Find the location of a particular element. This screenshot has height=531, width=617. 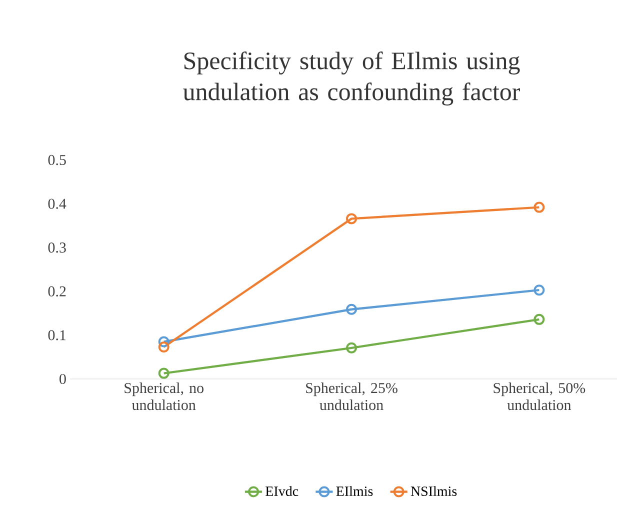

legend-label: NSIlmis is located at coordinates (433, 491).